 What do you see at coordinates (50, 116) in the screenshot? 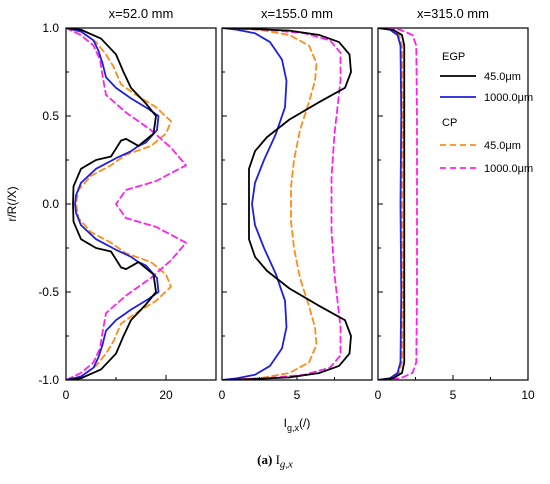
I see `y-tick-label: 0.5` at bounding box center [50, 116].